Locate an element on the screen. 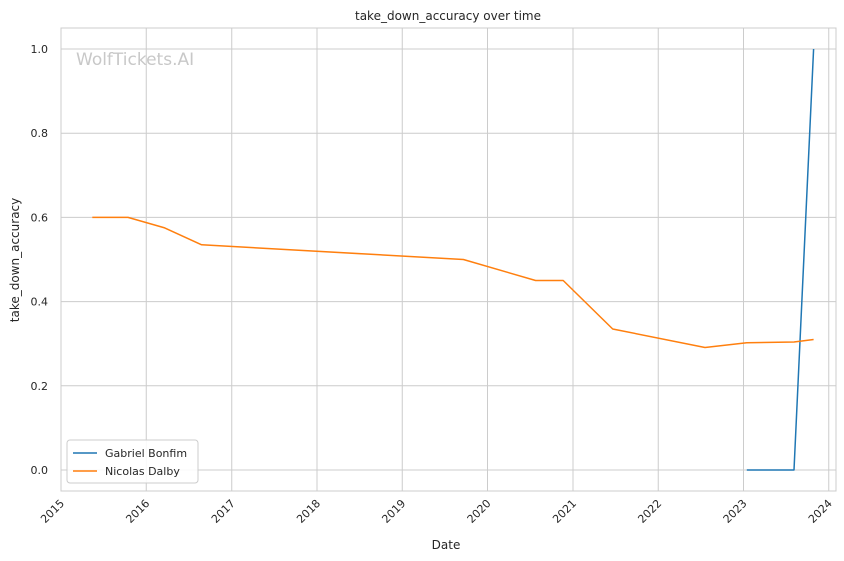  legend-box is located at coordinates (132, 461).